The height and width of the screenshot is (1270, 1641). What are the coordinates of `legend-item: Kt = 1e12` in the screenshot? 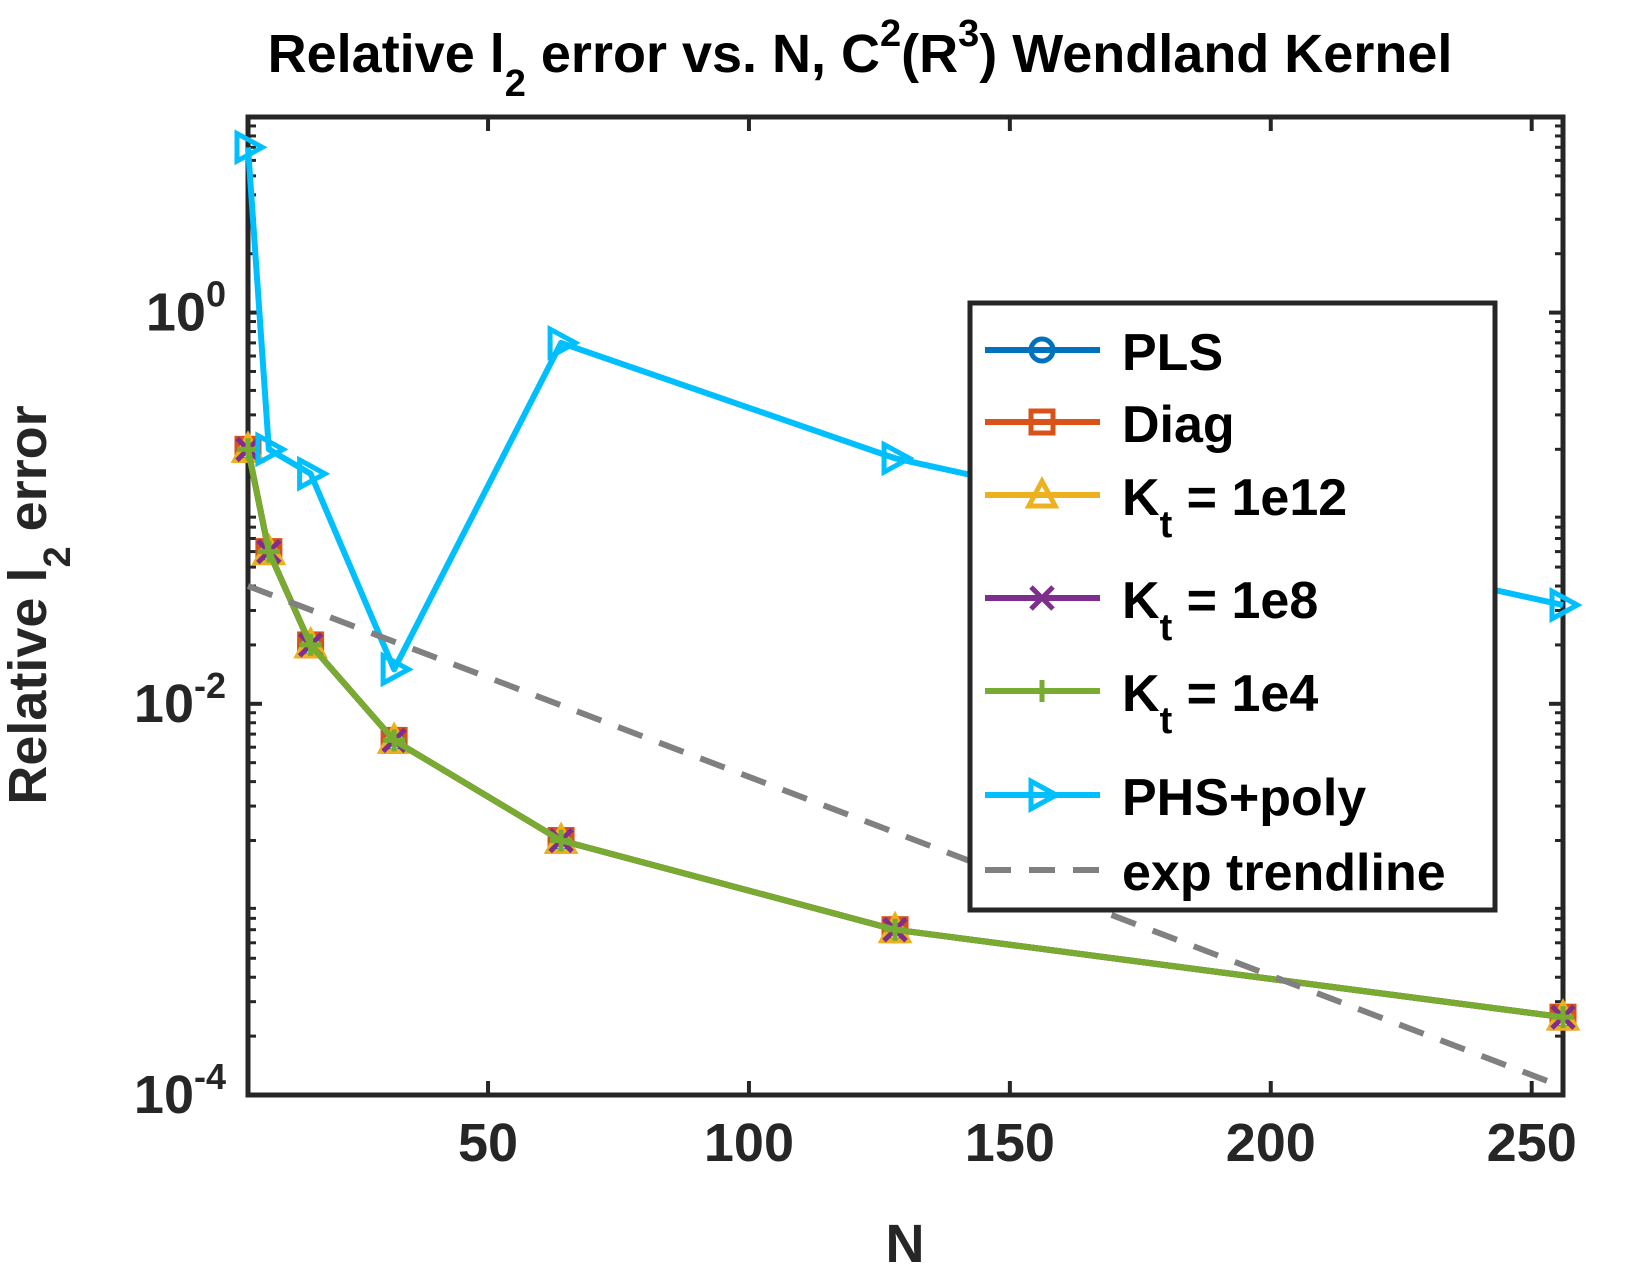 It's located at (1166, 507).